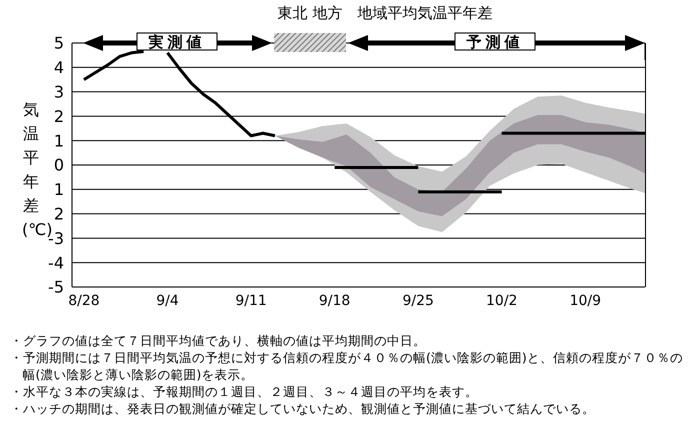  I want to click on x-tick-label: 9/25, so click(418, 300).